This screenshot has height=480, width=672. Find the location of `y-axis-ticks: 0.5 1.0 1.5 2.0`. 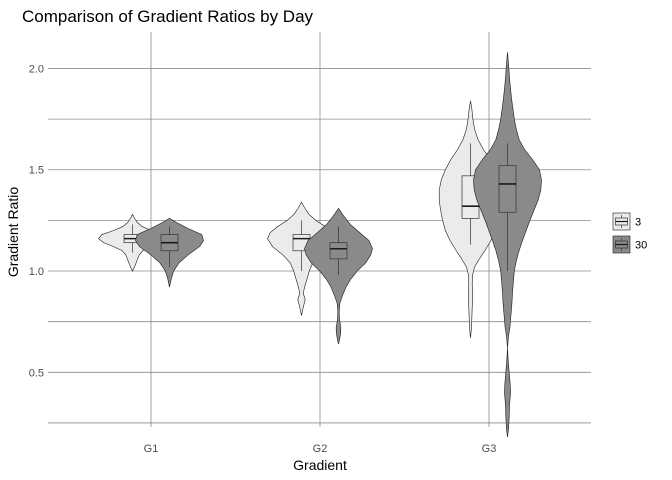

y-axis-ticks: 0.5 1.0 1.5 2.0 is located at coordinates (36, 221).